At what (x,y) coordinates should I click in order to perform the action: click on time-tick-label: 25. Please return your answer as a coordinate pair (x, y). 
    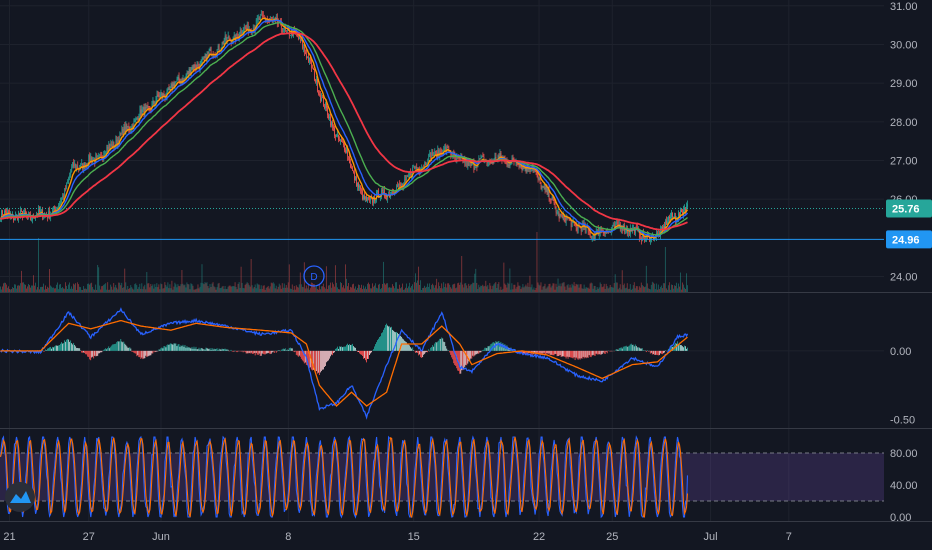
    Looking at the image, I should click on (612, 537).